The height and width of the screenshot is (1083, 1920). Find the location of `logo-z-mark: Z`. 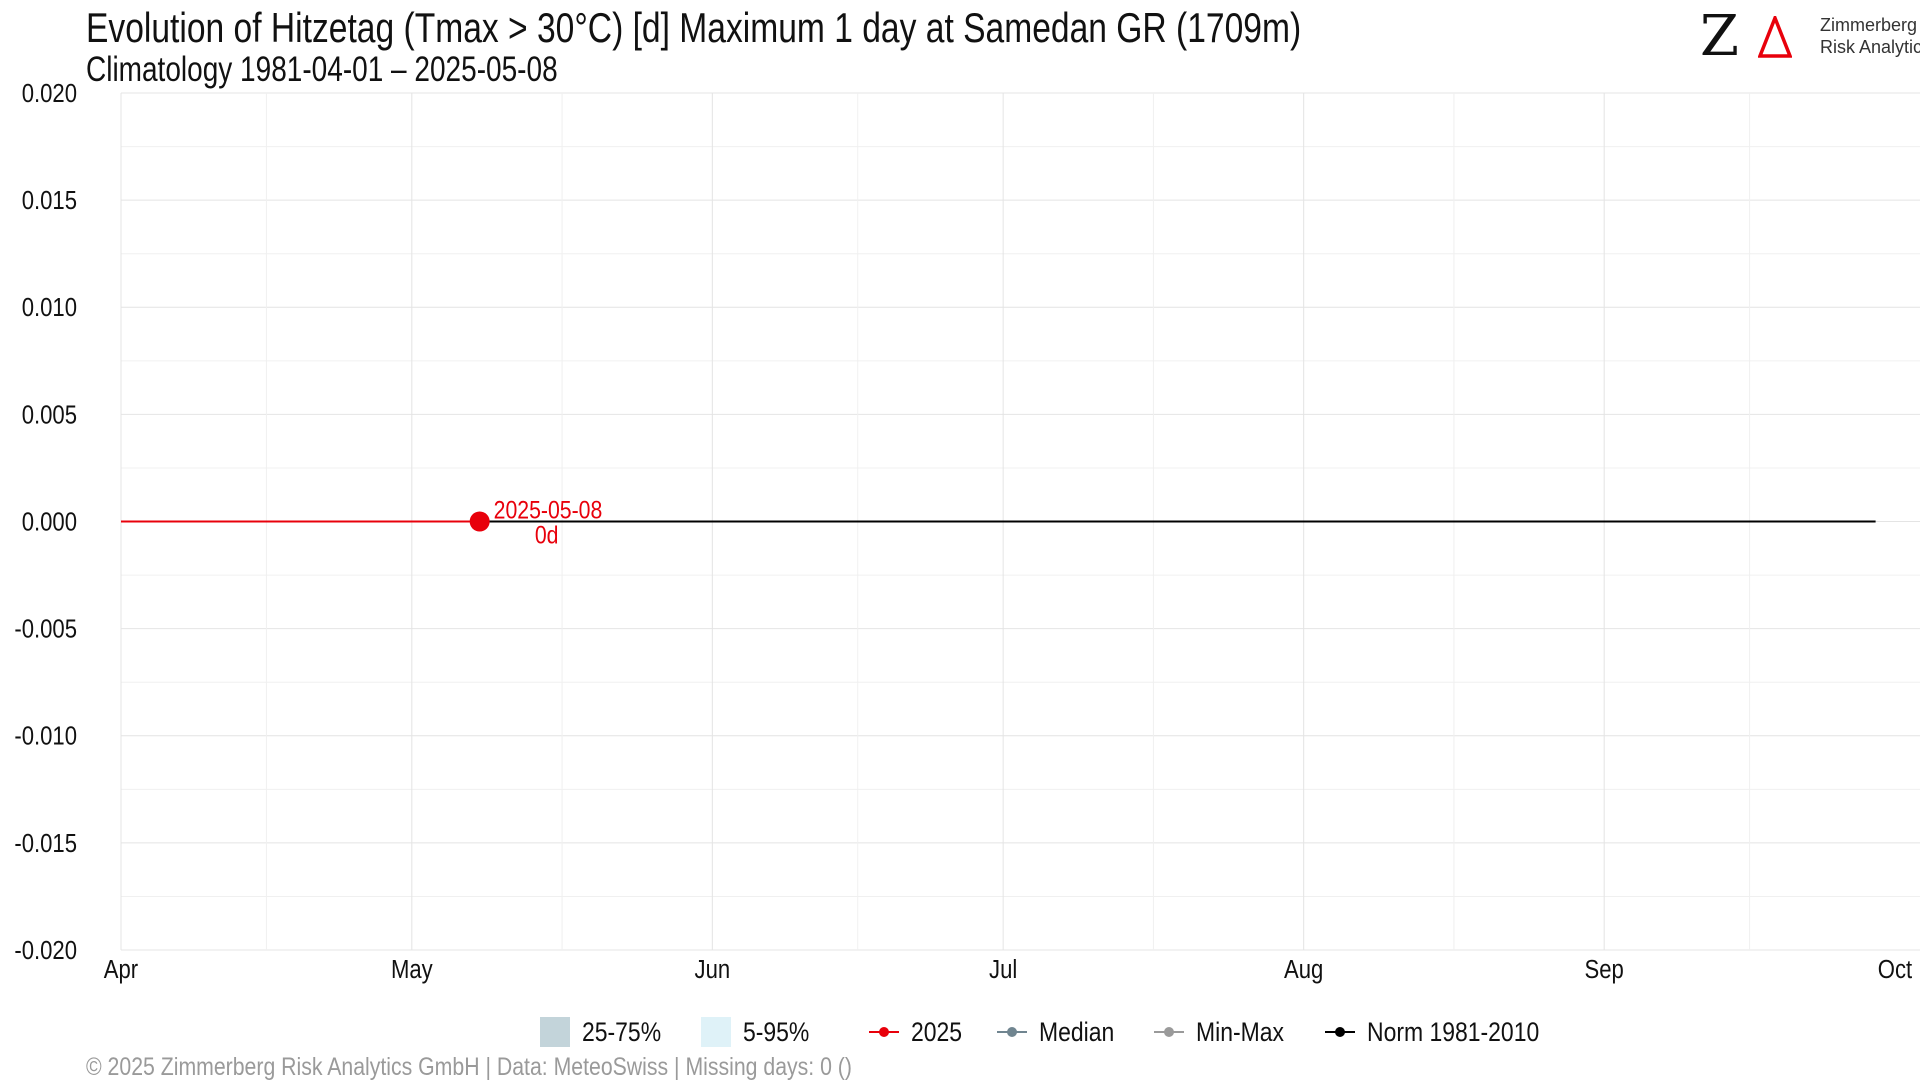

logo-z-mark: Z is located at coordinates (1719, 36).